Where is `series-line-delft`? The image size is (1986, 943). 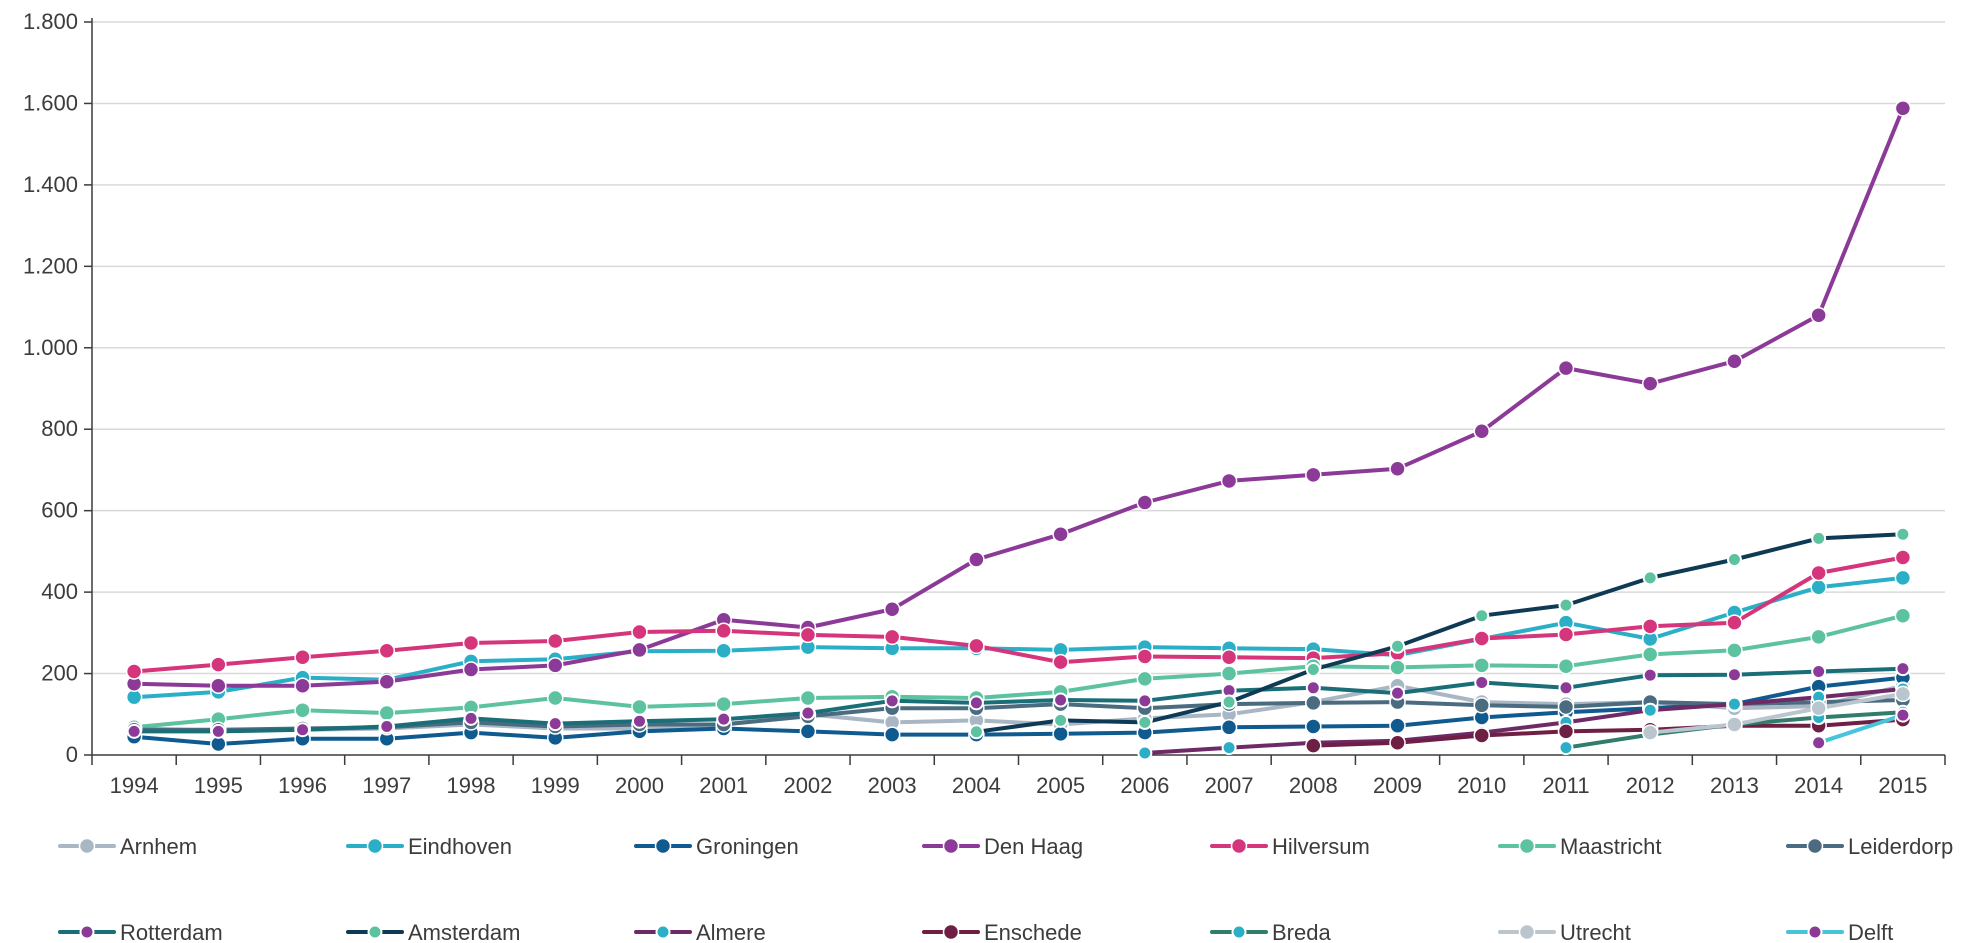 series-line-delft is located at coordinates (1860, 729).